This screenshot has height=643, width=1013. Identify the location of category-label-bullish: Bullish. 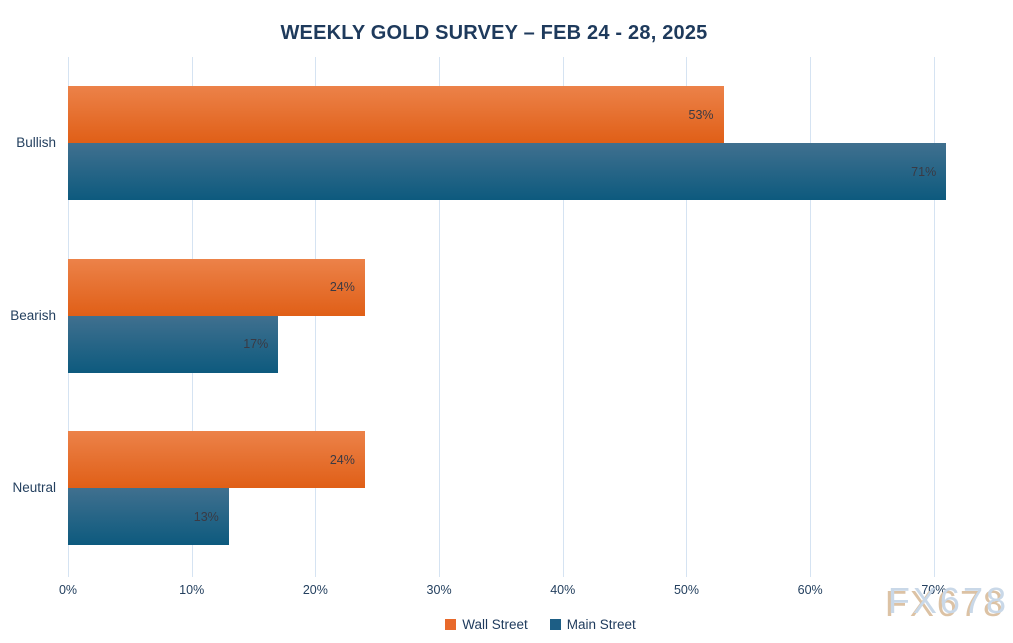
(36, 142).